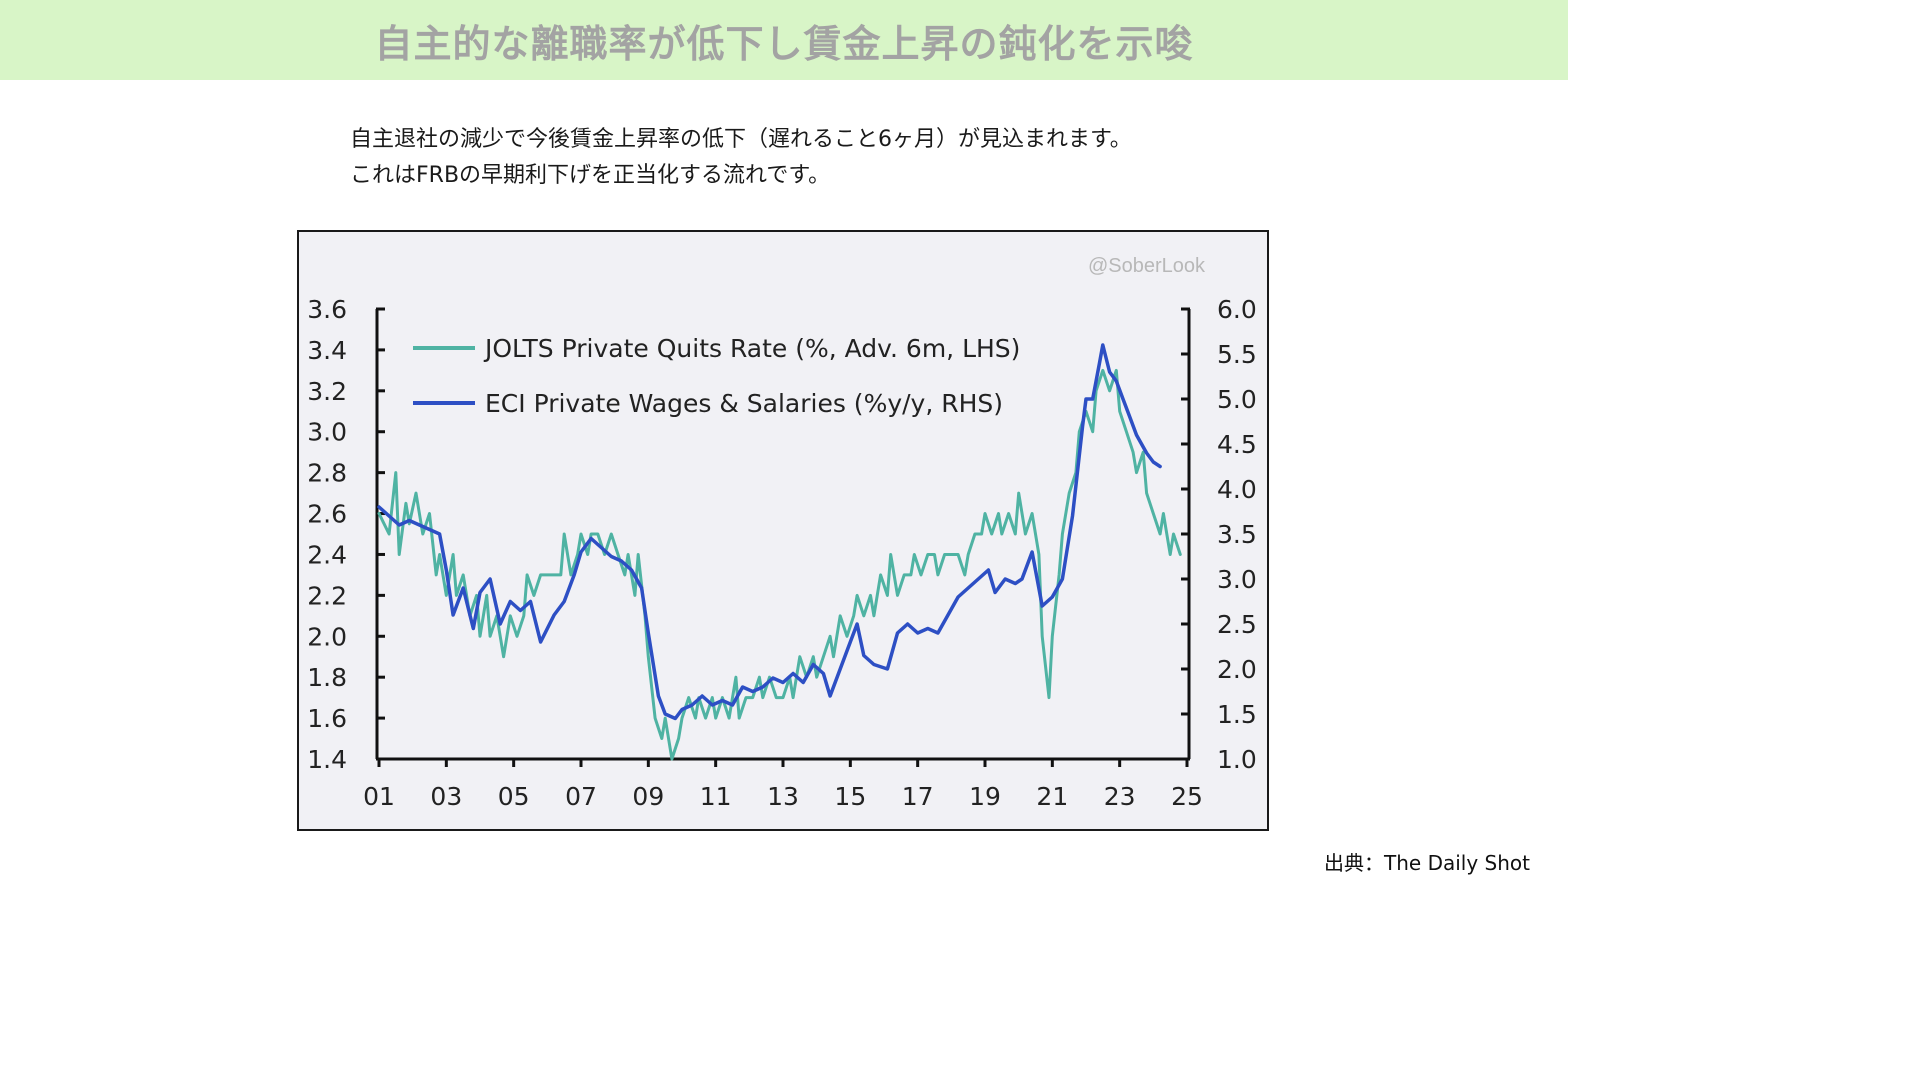 The image size is (1920, 1080). What do you see at coordinates (327, 677) in the screenshot?
I see `left-tick-label: 1.8` at bounding box center [327, 677].